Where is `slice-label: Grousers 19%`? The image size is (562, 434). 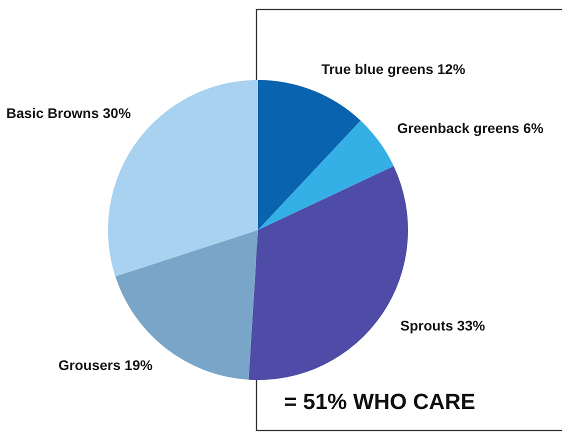
slice-label: Grousers 19% is located at coordinates (106, 364).